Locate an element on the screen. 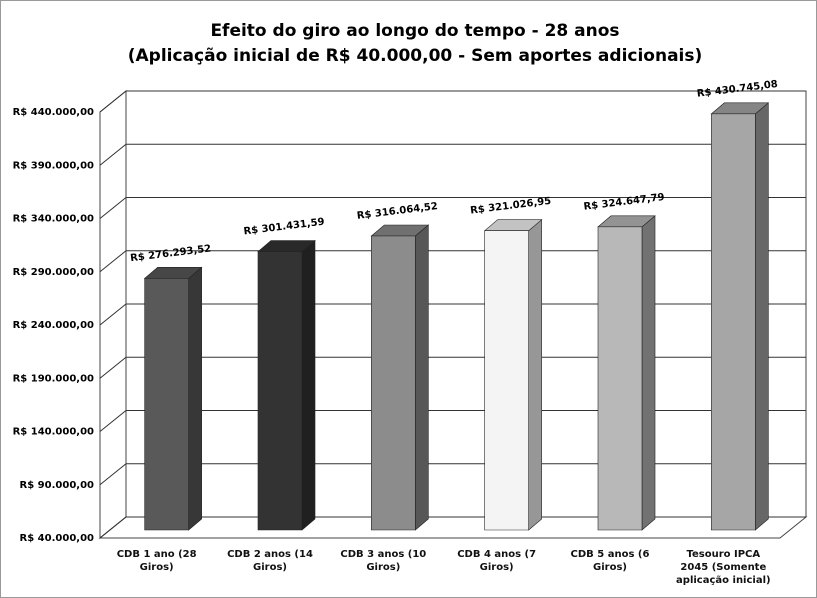 Image resolution: width=817 pixels, height=598 pixels. x-tick-label: CDB 3 anos (10 Giros) is located at coordinates (383, 561).